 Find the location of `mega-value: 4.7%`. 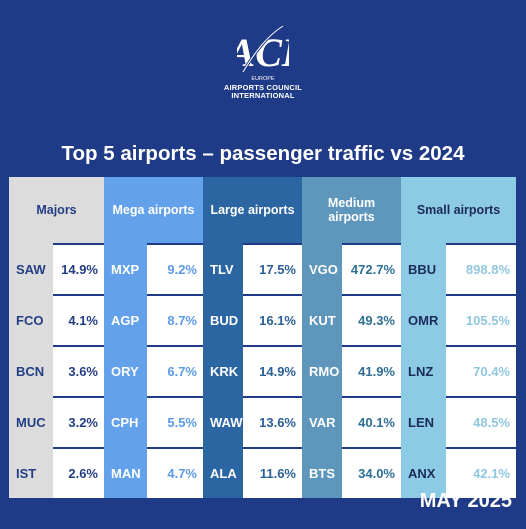

mega-value: 4.7% is located at coordinates (175, 473).